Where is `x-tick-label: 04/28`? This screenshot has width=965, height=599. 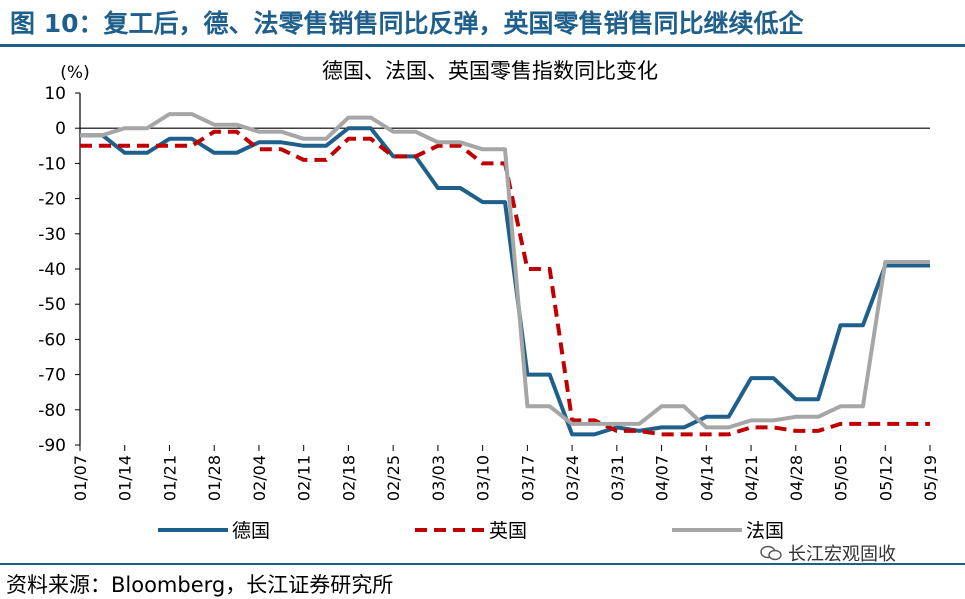
x-tick-label: 04/28 is located at coordinates (796, 478).